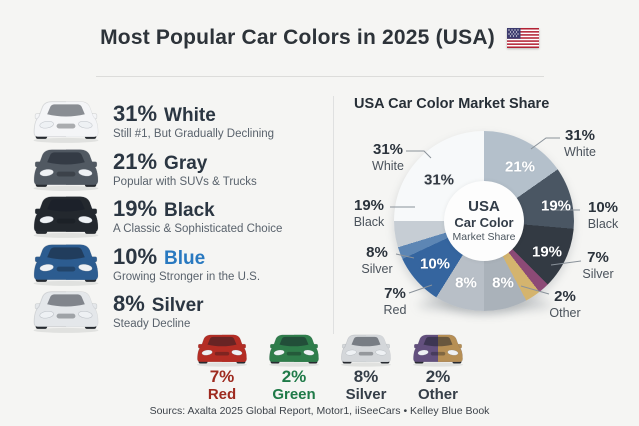 The width and height of the screenshot is (639, 426). What do you see at coordinates (66, 168) in the screenshot?
I see `gray-car-icon` at bounding box center [66, 168].